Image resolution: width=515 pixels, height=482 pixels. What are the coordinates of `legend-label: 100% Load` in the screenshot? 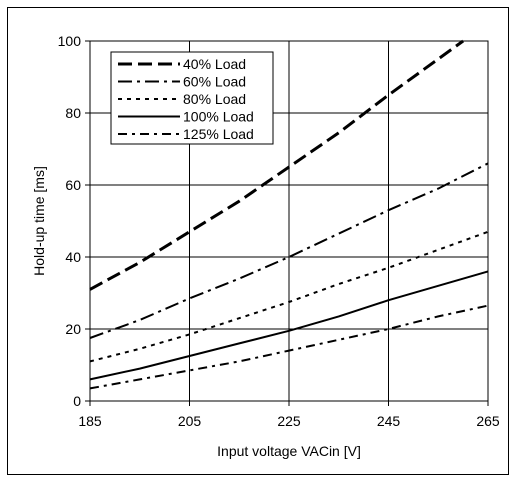 It's located at (218, 117).